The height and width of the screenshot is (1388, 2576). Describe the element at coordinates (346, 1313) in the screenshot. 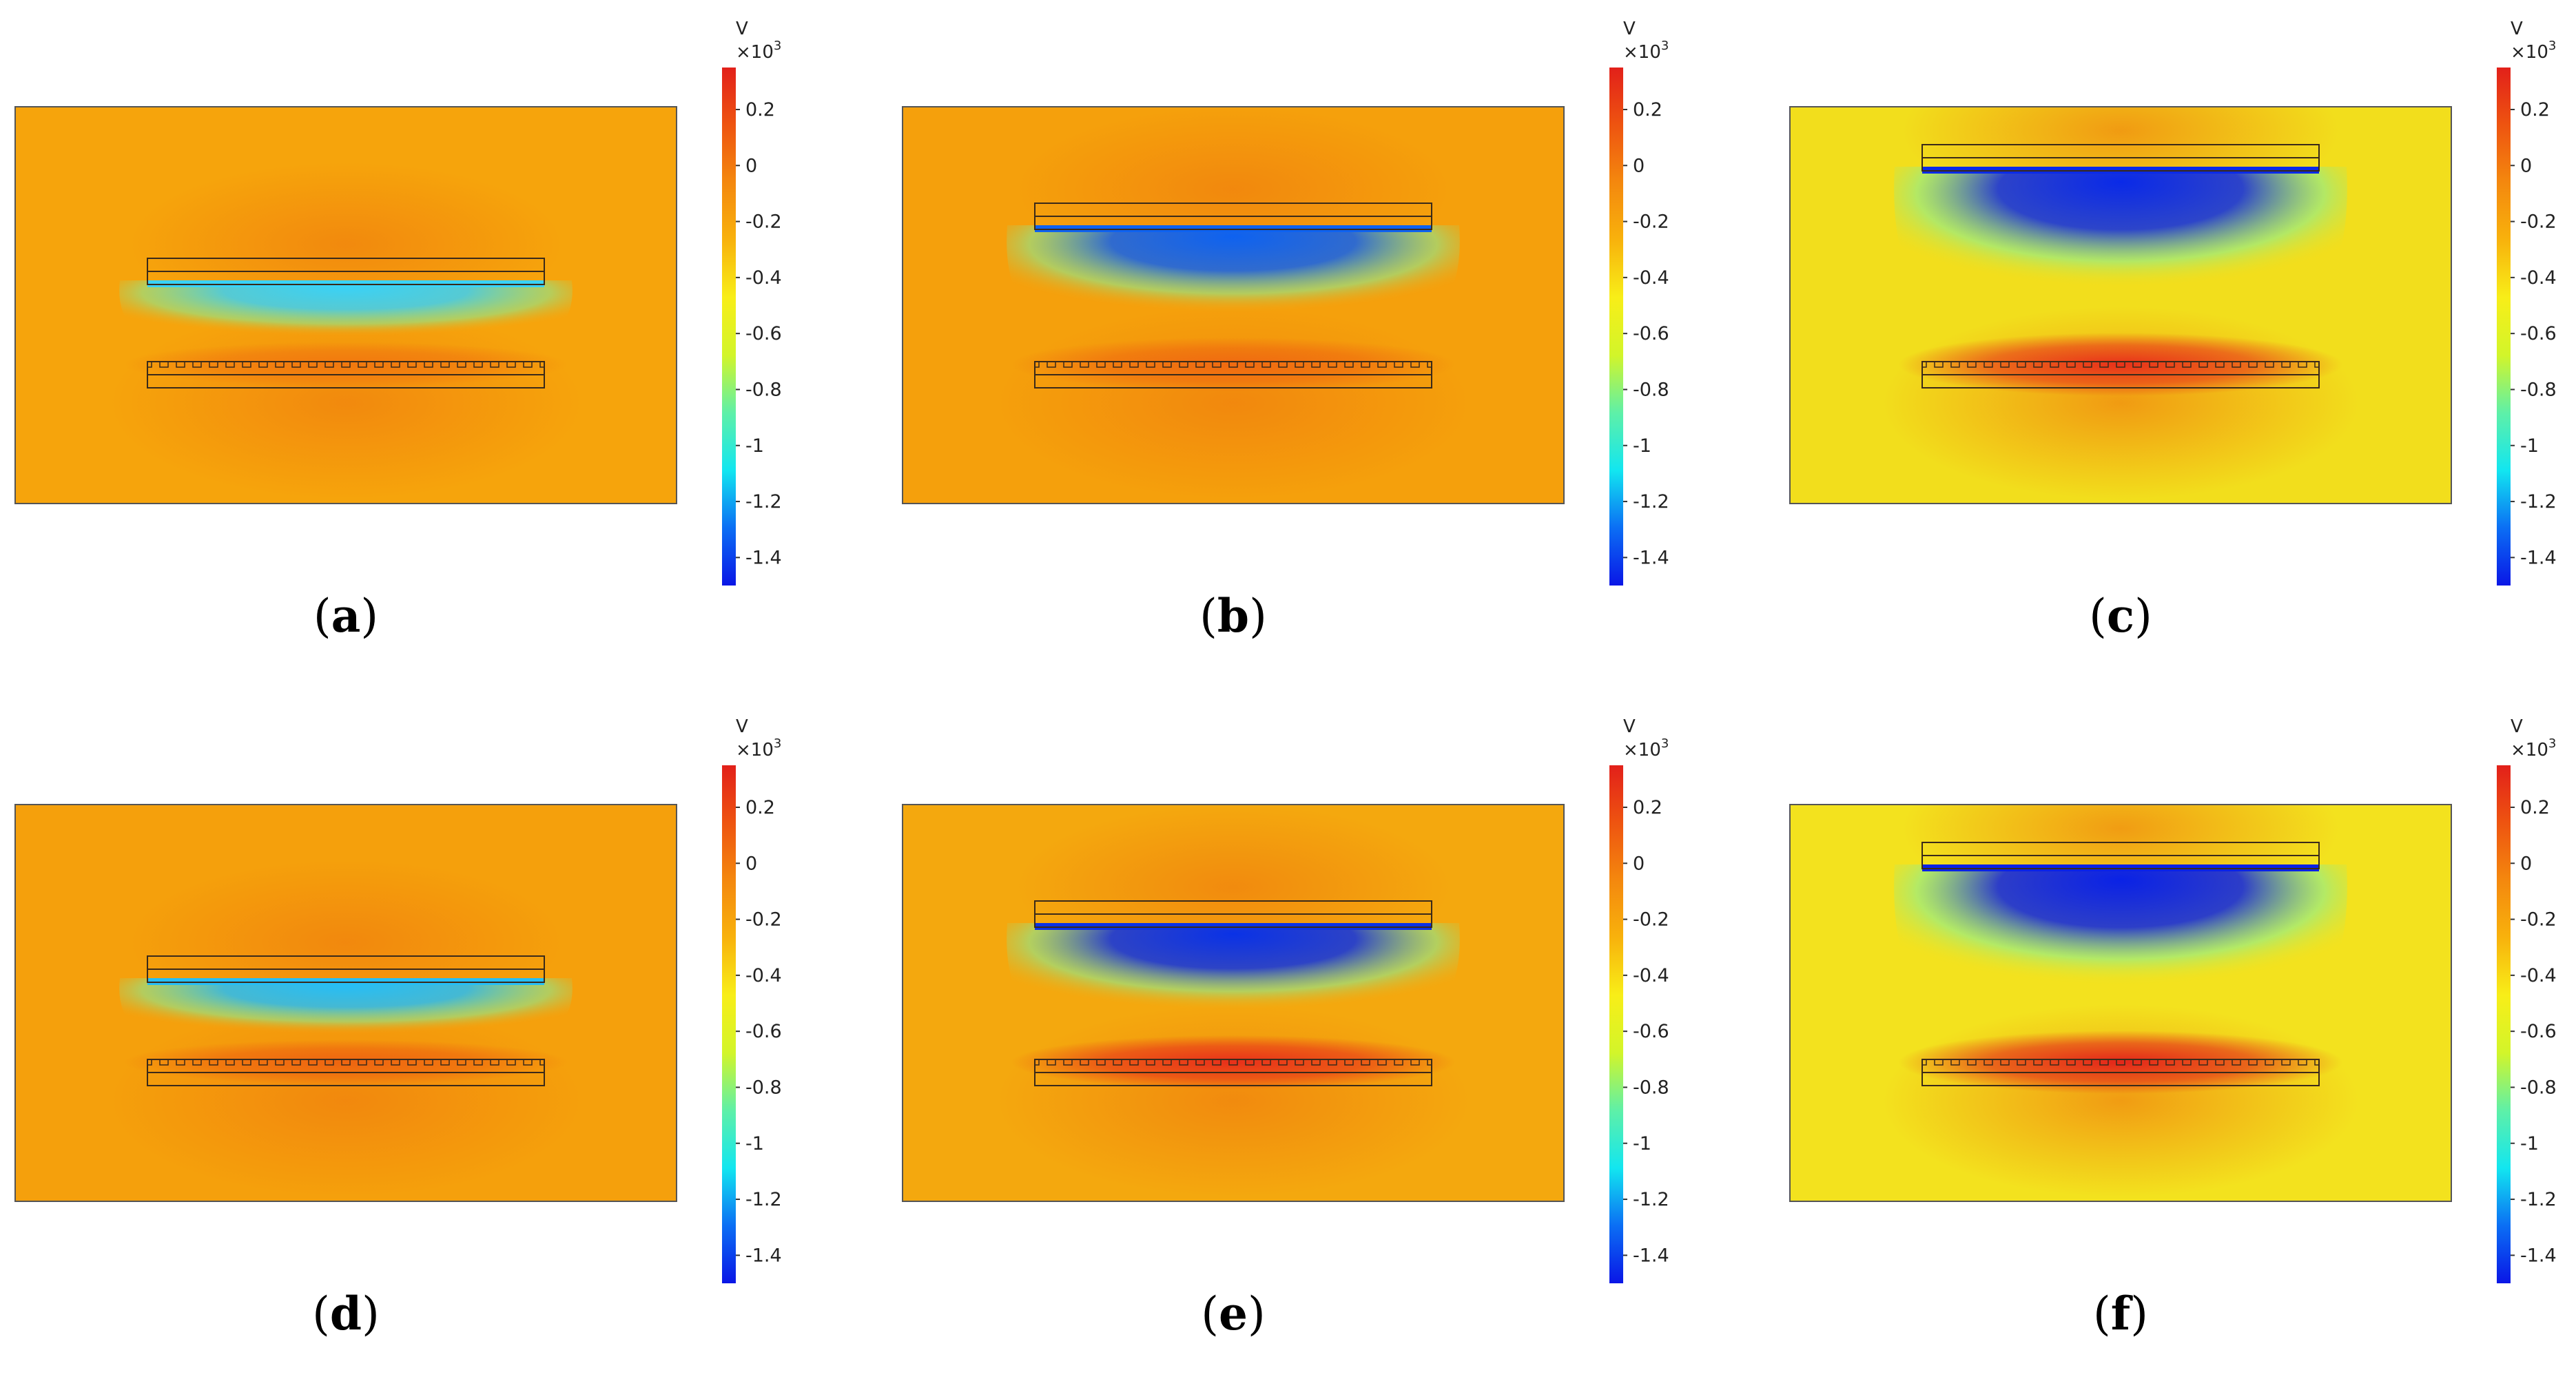

I see `panel-caption-d: (d)` at that location.